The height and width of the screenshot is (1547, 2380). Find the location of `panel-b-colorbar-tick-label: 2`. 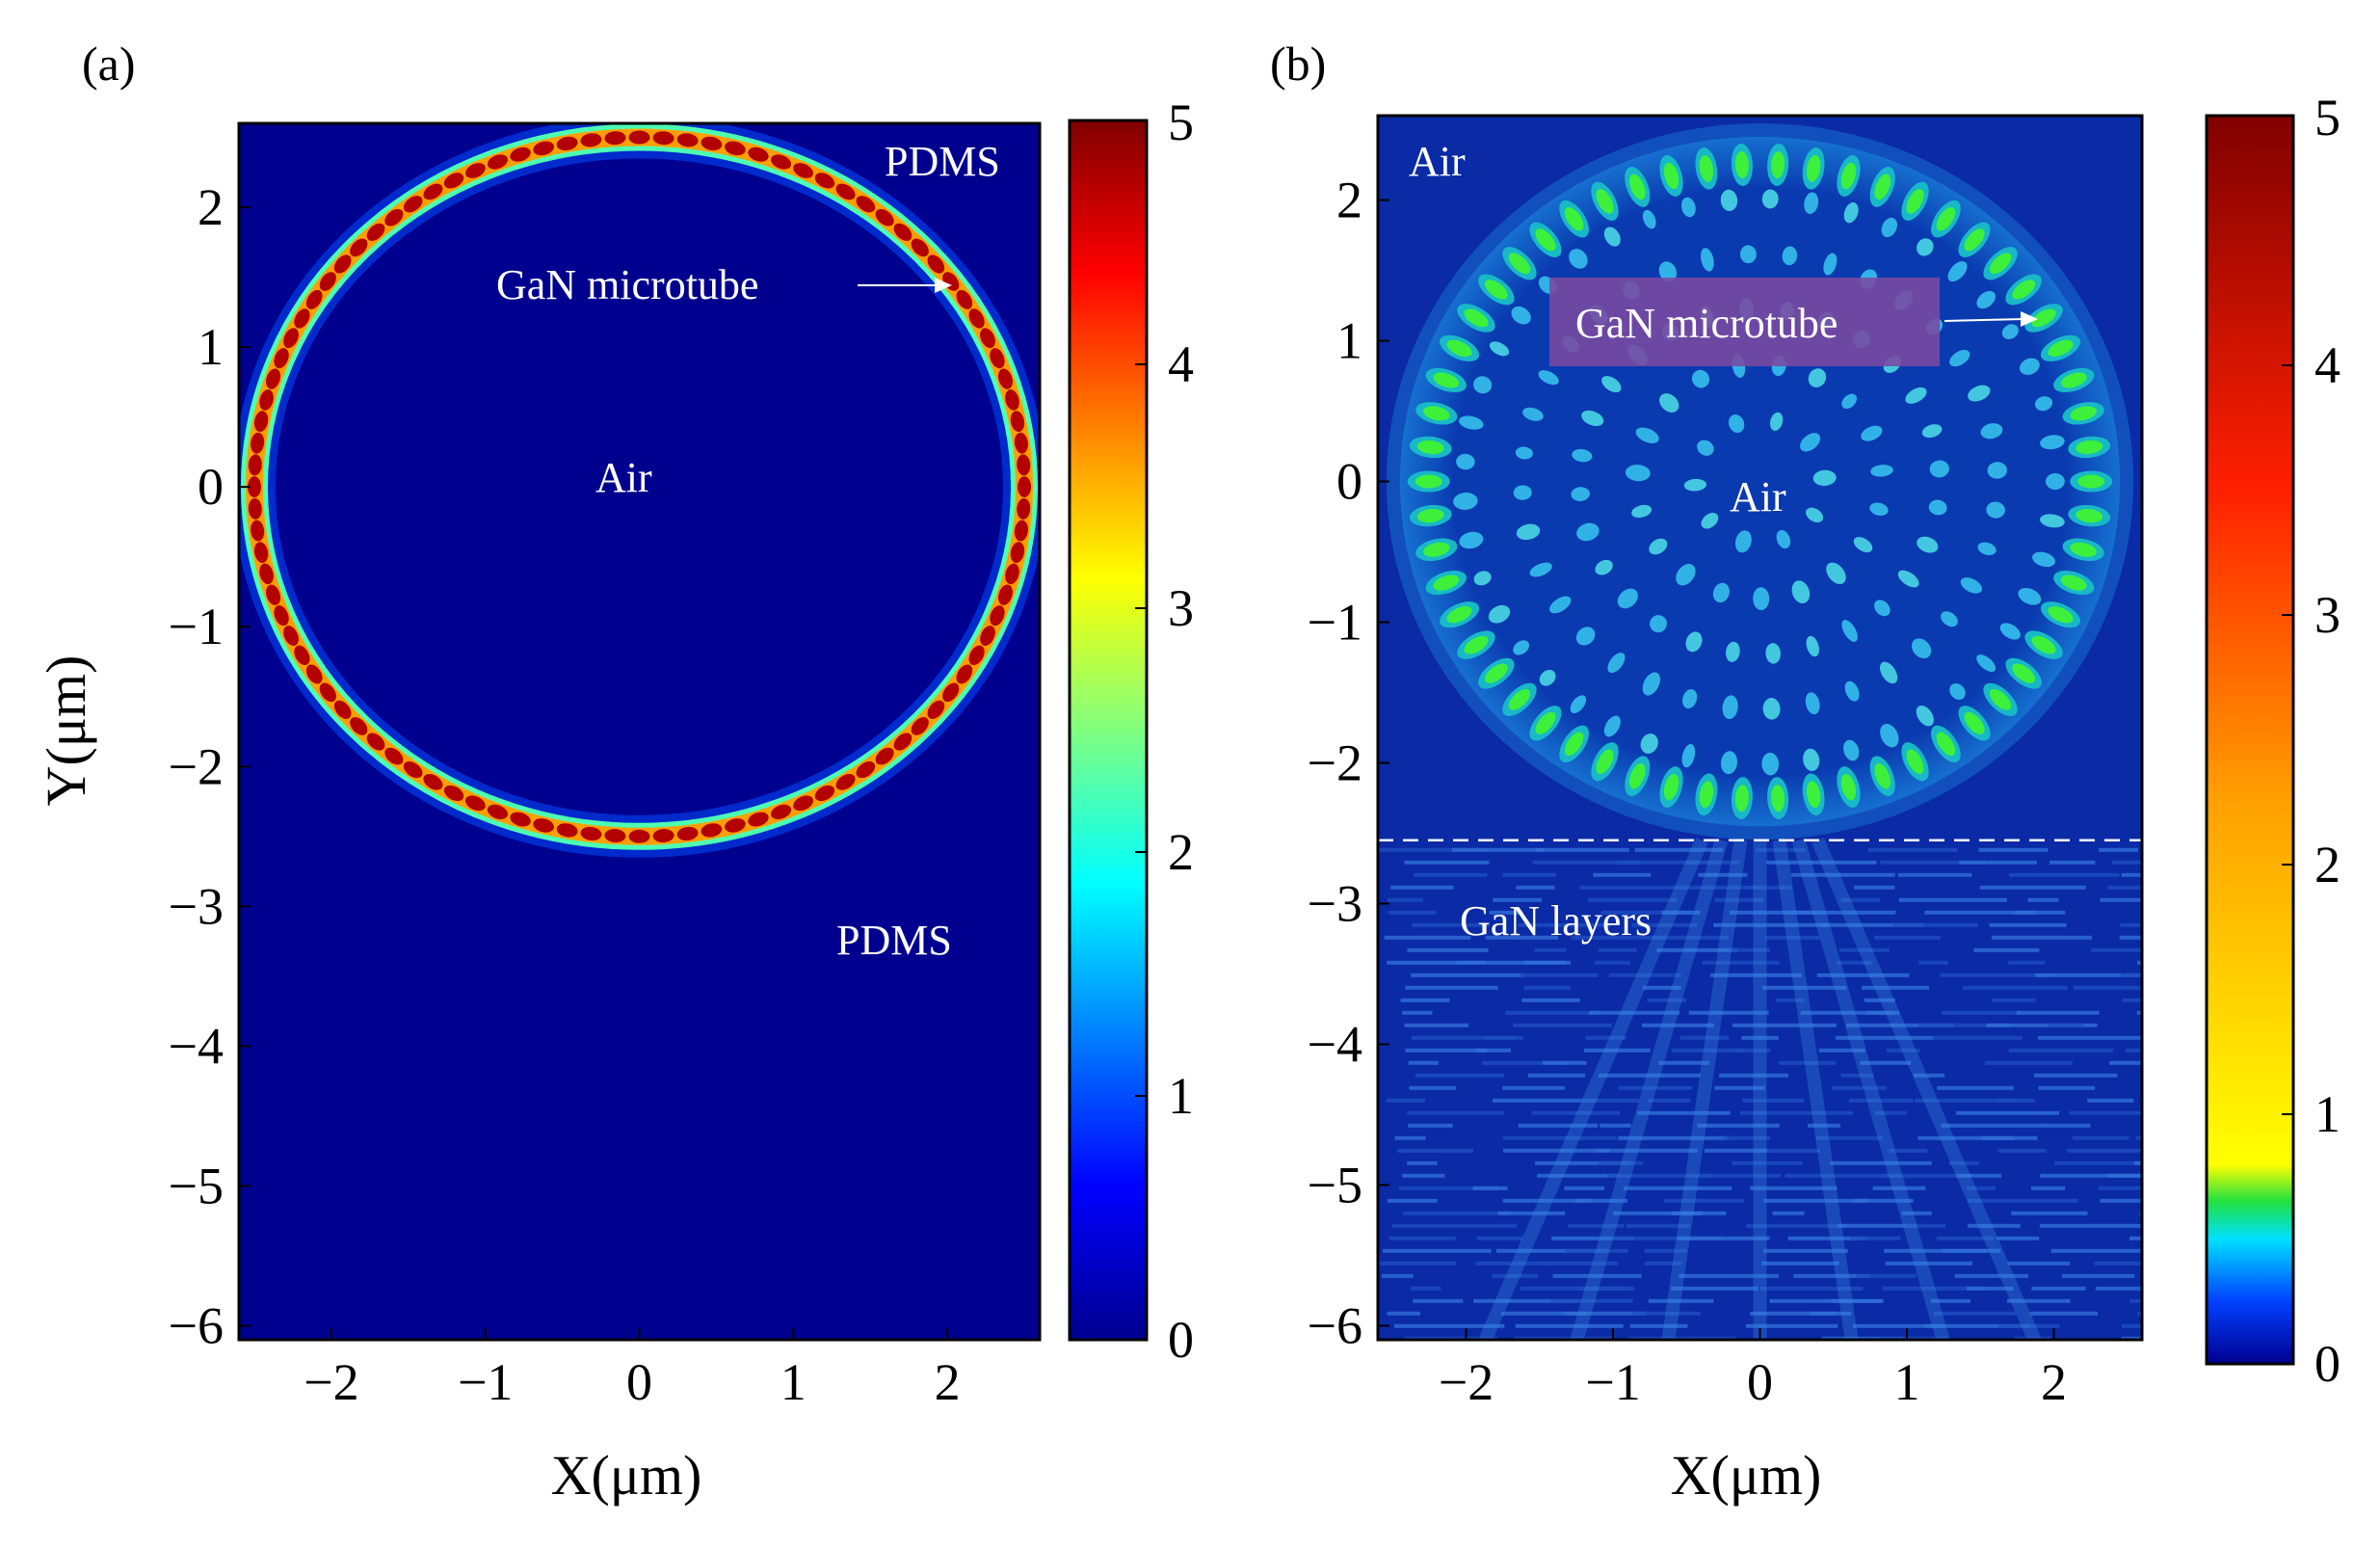

panel-b-colorbar-tick-label: 2 is located at coordinates (2327, 865).